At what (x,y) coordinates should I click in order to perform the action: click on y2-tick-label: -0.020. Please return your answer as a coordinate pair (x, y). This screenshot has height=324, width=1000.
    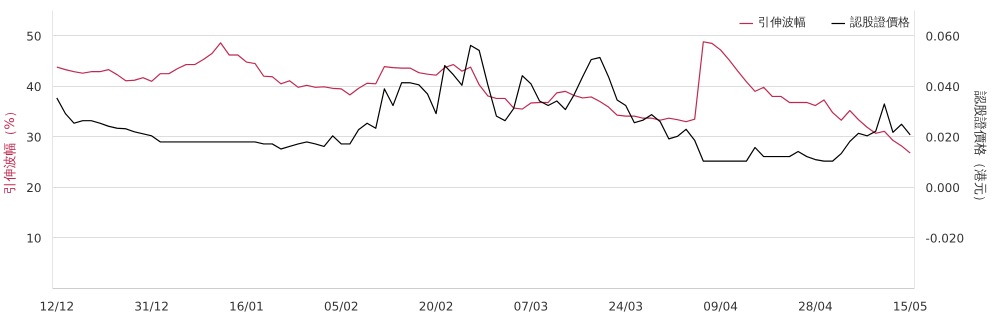
    Looking at the image, I should click on (945, 238).